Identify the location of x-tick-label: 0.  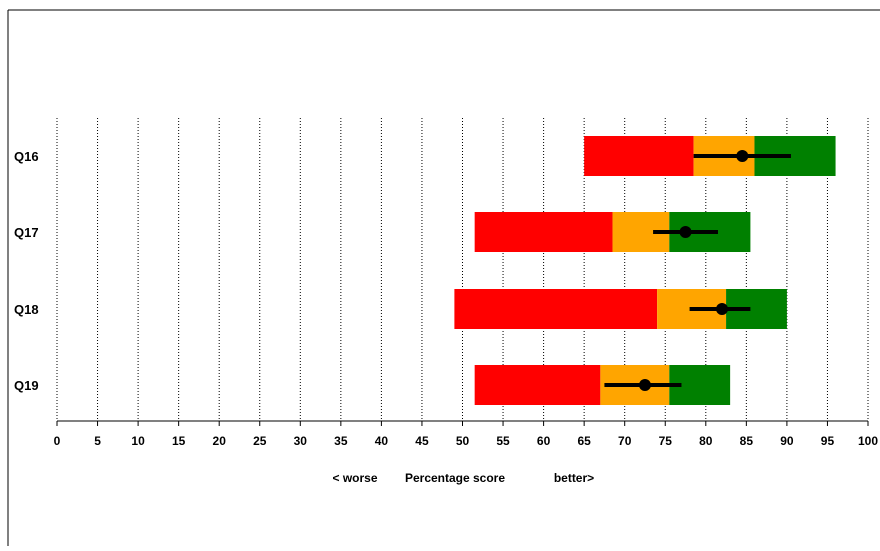
(57, 441).